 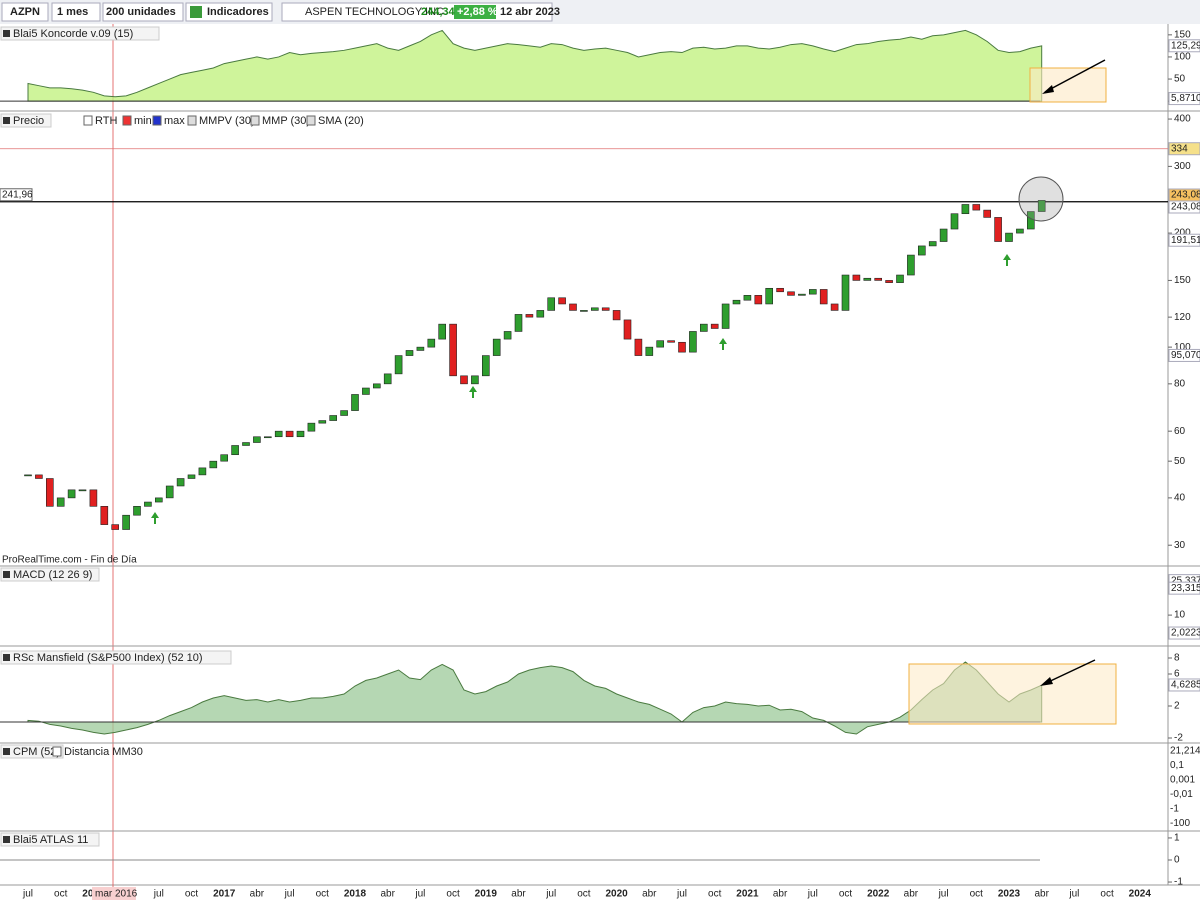 I want to click on cursor-label-box, so click(x=114, y=893).